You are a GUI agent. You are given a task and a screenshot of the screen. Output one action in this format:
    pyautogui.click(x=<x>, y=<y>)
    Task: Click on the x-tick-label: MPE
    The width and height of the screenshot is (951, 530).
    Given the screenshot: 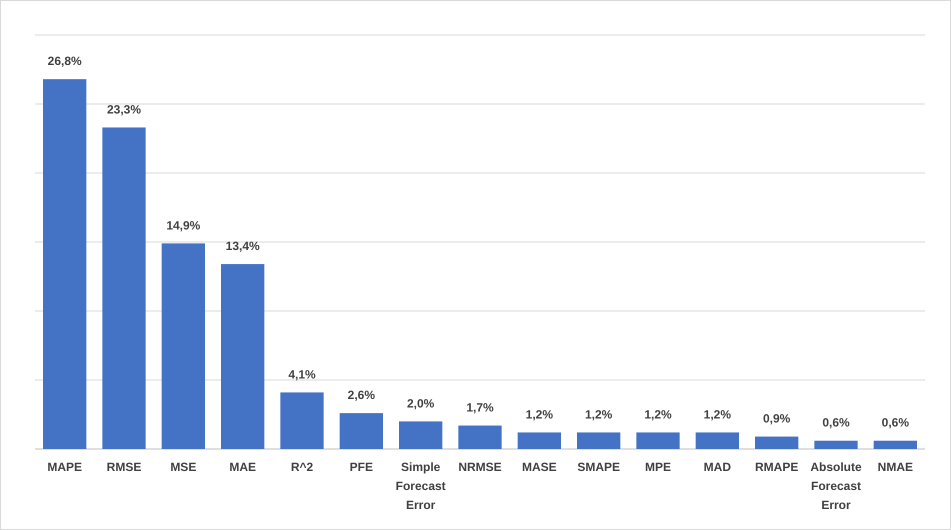 What is the action you would take?
    pyautogui.click(x=658, y=467)
    